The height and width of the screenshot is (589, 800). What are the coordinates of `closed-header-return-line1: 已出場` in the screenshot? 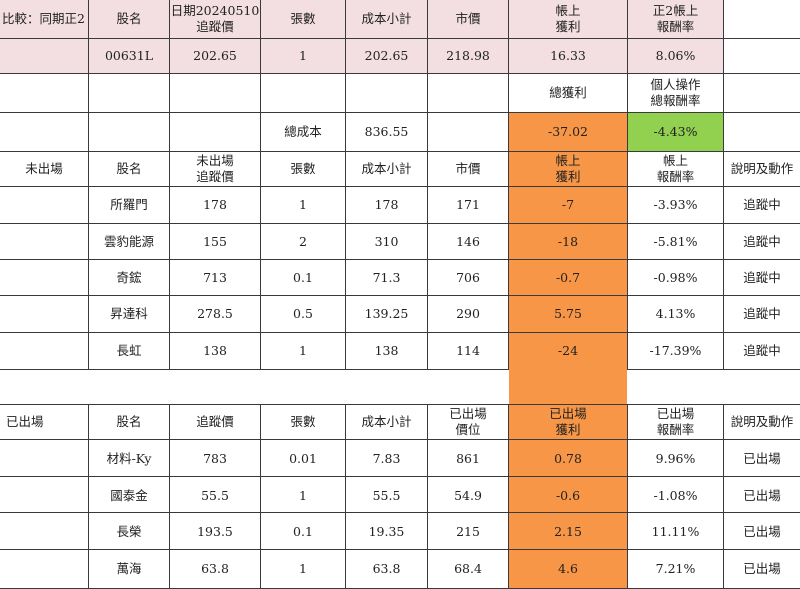 It's located at (675, 414).